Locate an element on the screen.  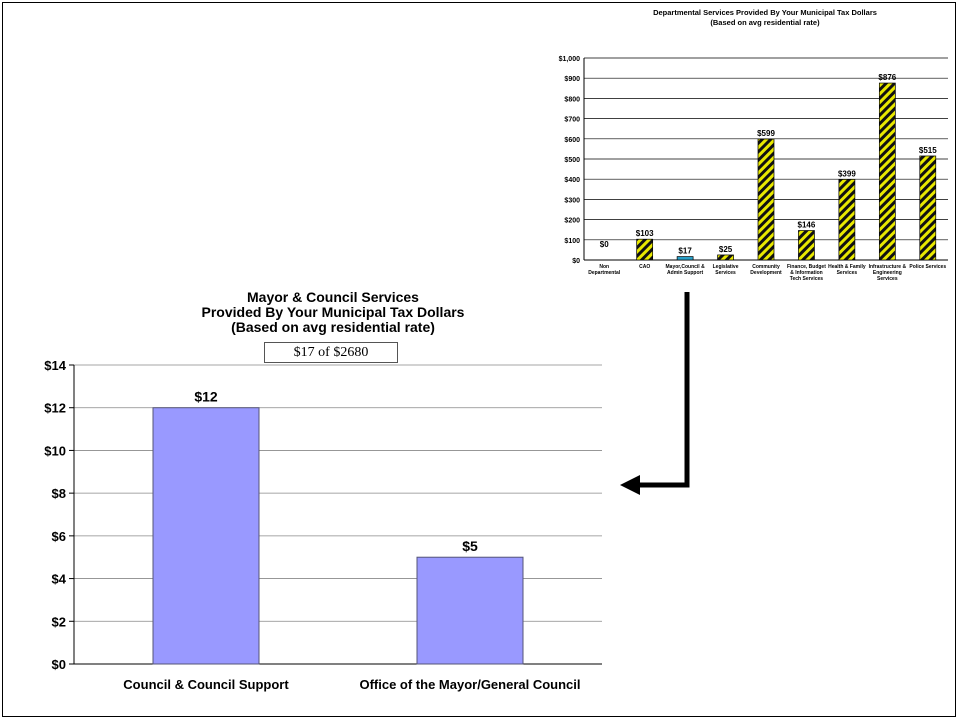
small-data-label: $17 is located at coordinates (685, 251).